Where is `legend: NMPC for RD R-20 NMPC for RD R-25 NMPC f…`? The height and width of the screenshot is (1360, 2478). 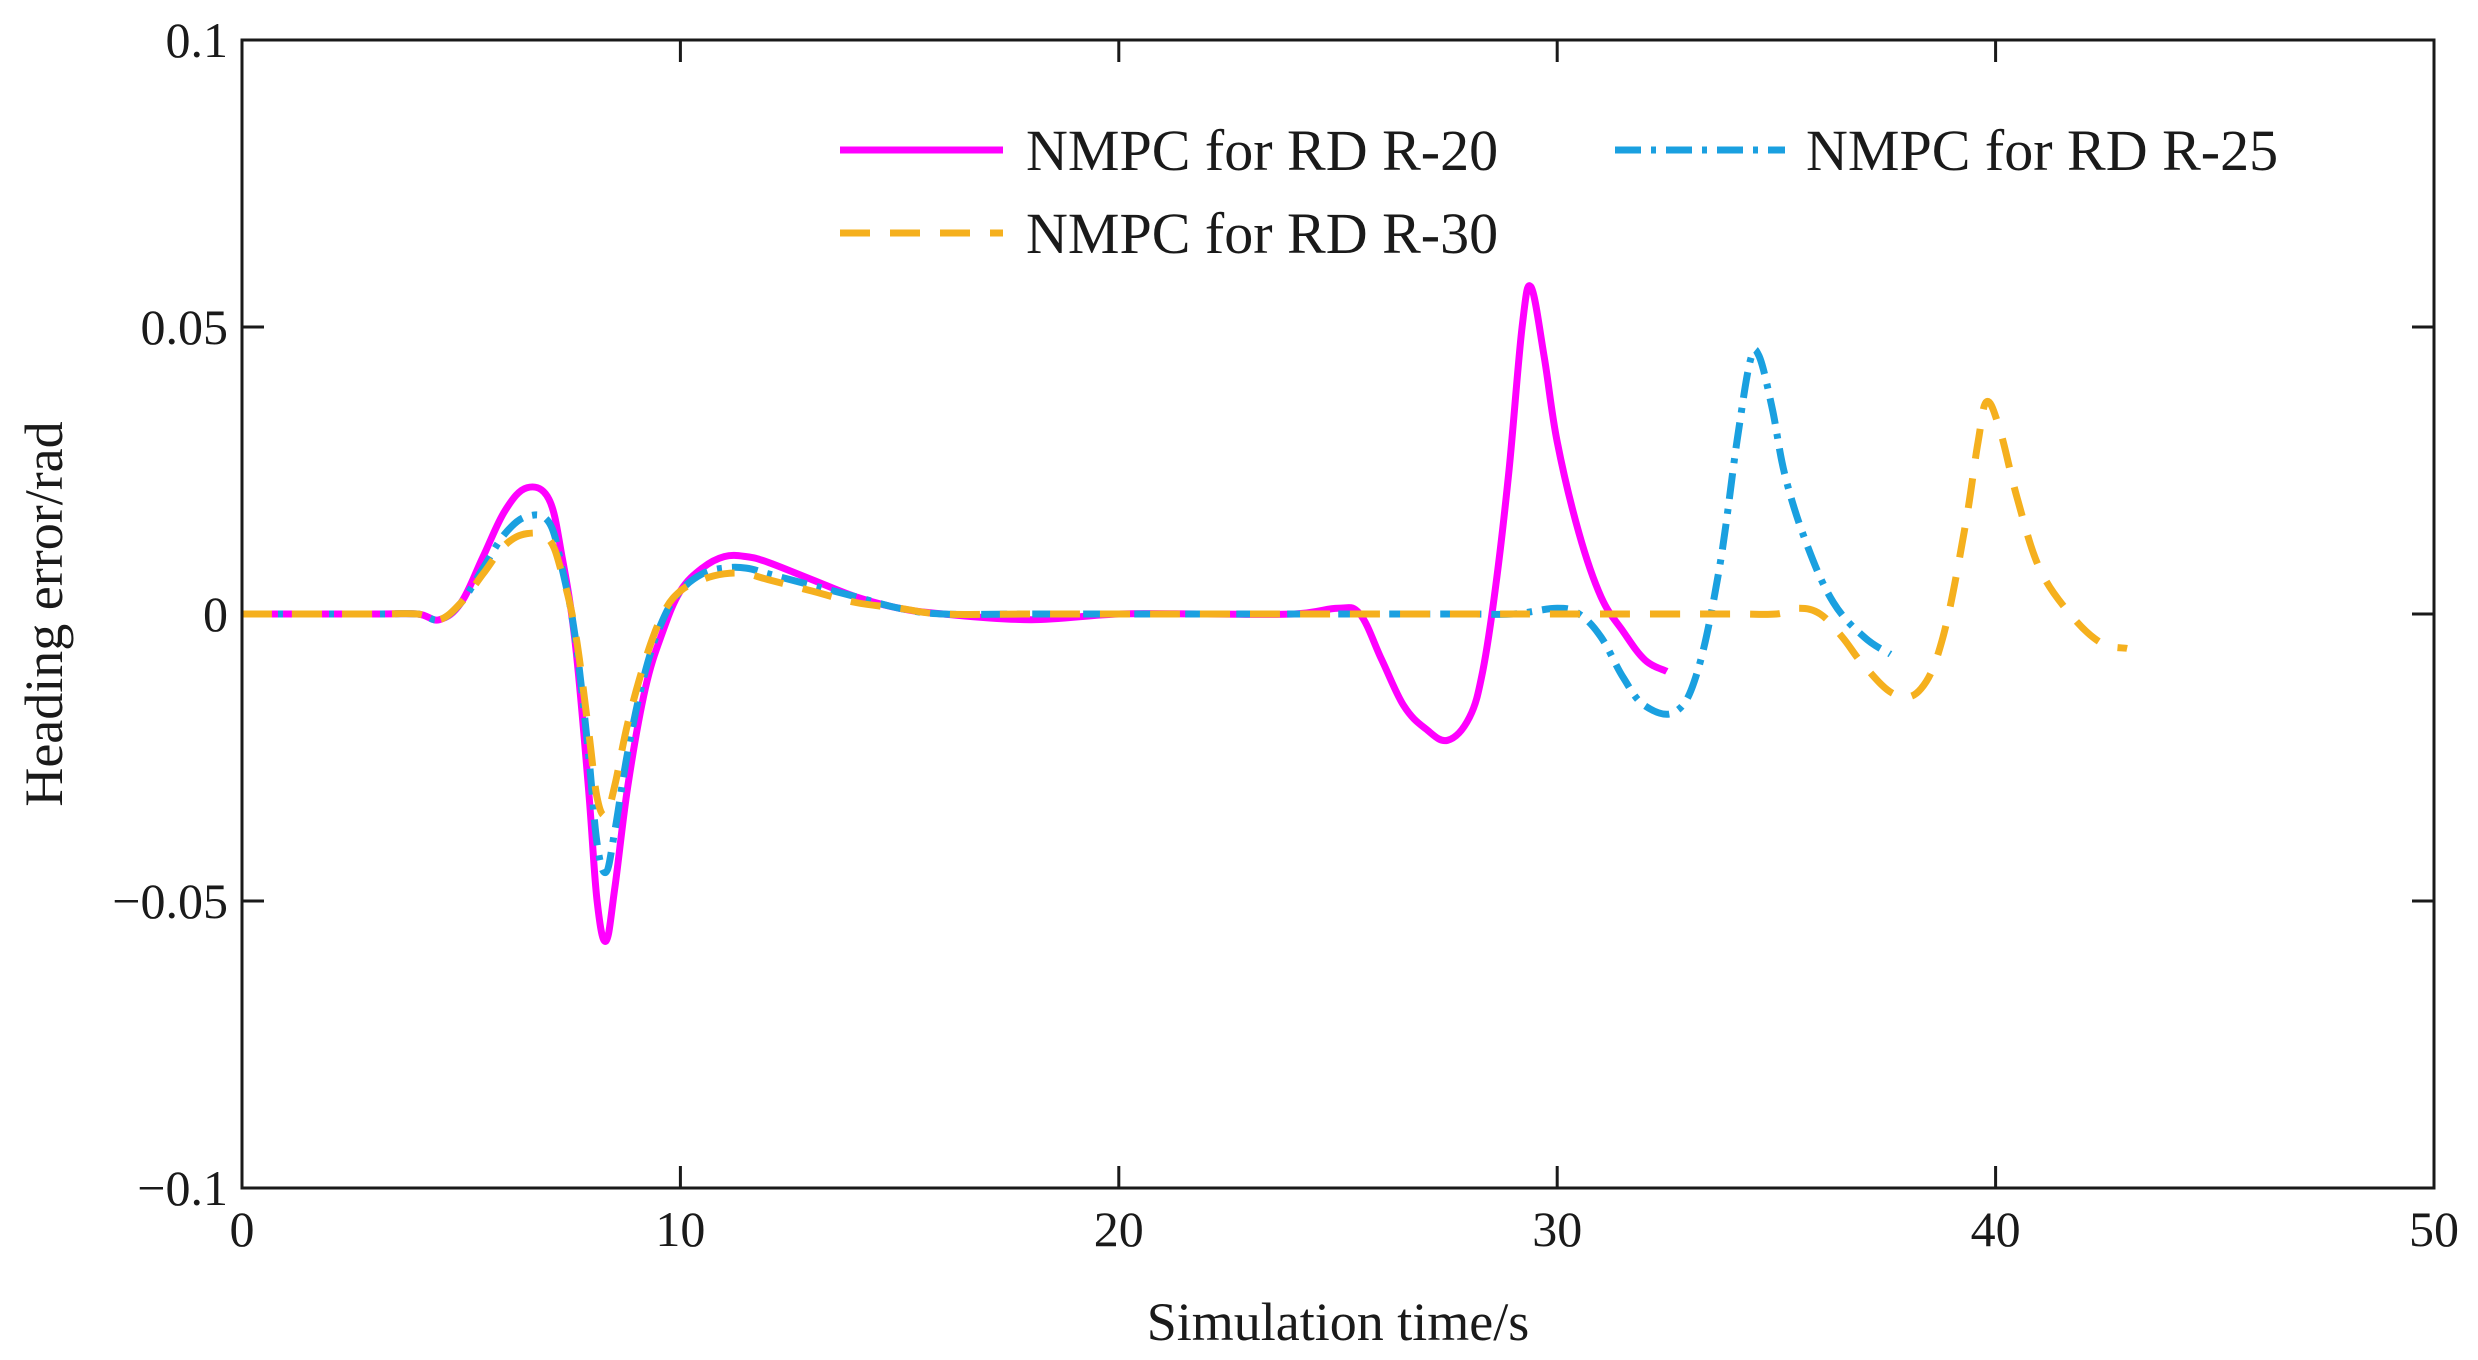 legend: NMPC for RD R-20 NMPC for RD R-25 NMPC f… is located at coordinates (1559, 192).